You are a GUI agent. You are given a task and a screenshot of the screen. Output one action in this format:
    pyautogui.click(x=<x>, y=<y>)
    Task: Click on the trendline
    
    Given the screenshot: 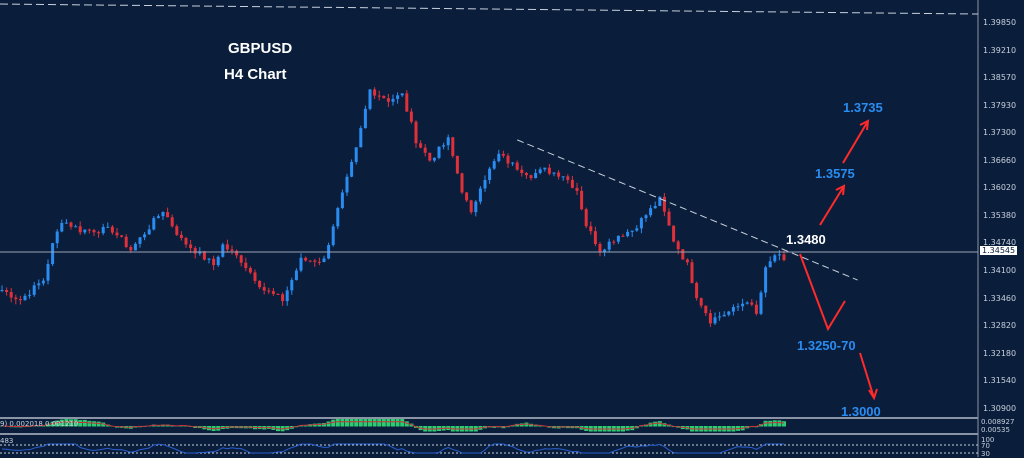 What is the action you would take?
    pyautogui.click(x=687, y=210)
    